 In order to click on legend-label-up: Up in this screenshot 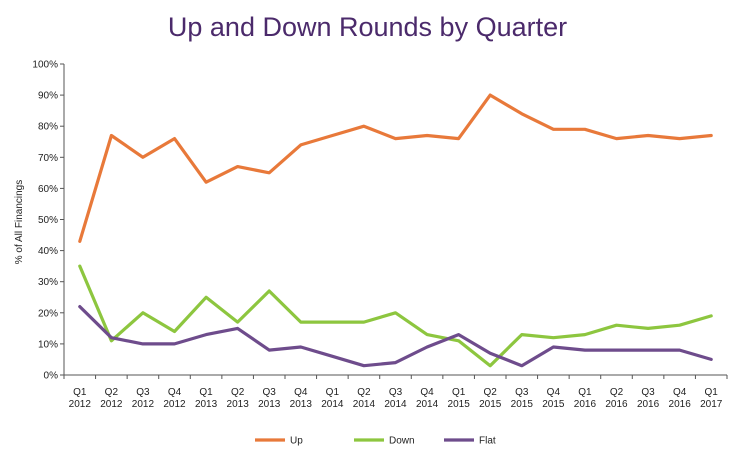, I will do `click(296, 441)`.